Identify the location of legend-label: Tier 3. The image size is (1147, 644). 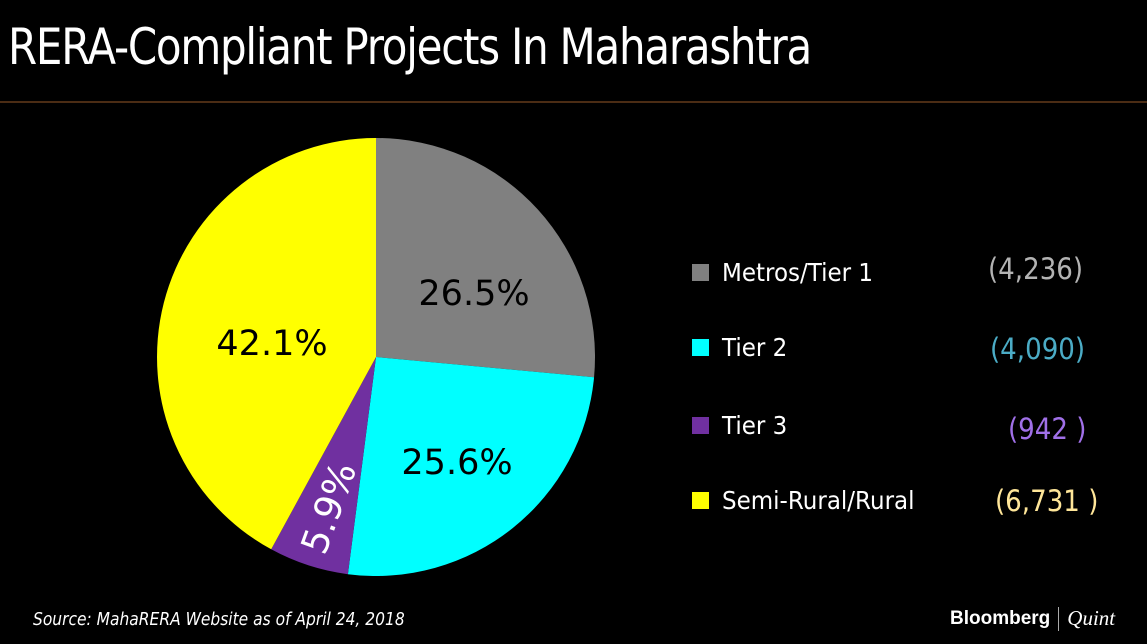
(755, 425).